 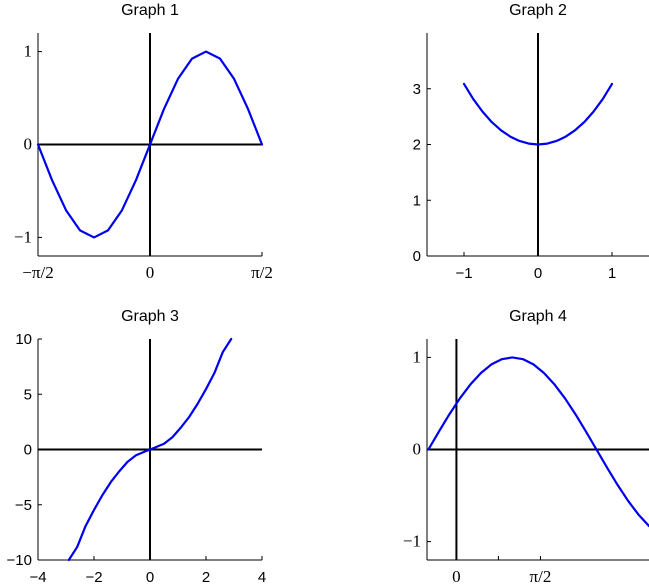 What do you see at coordinates (417, 449) in the screenshot?
I see `graph-4-y-tick-label: 0` at bounding box center [417, 449].